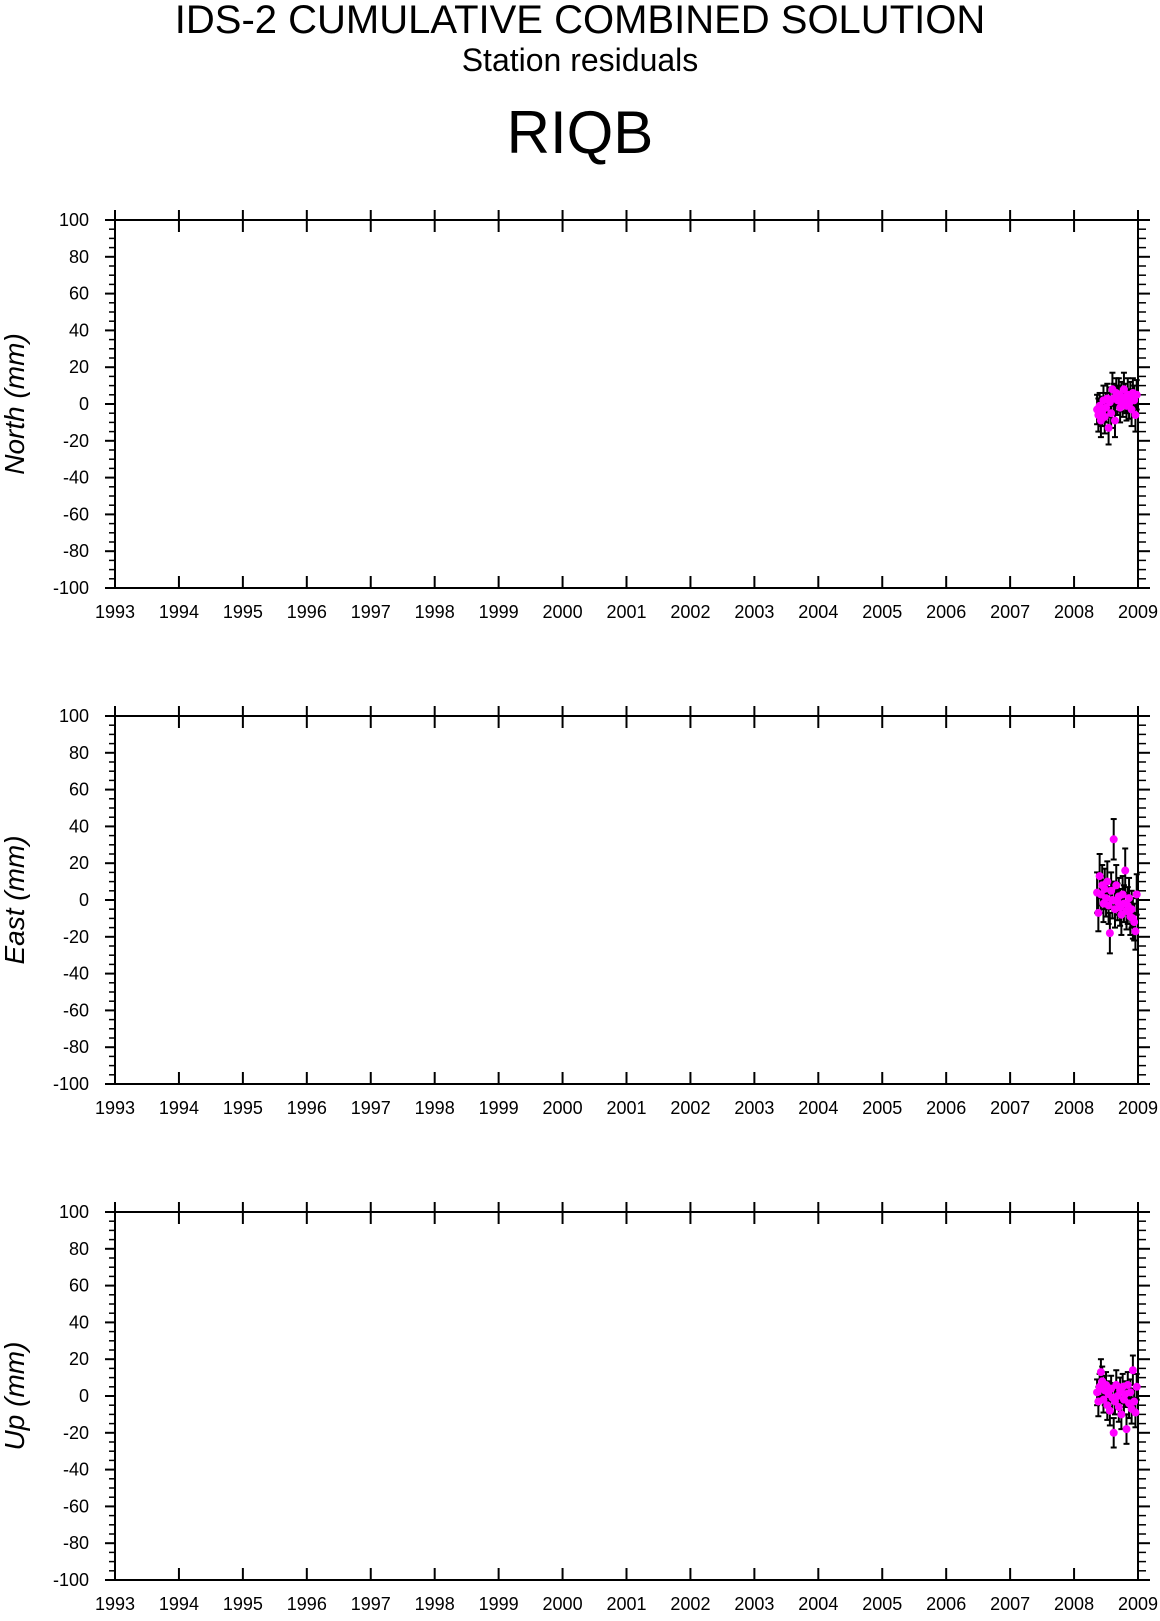 This screenshot has height=1621, width=1160. I want to click on chart-subtitle: Station residuals, so click(580, 60).